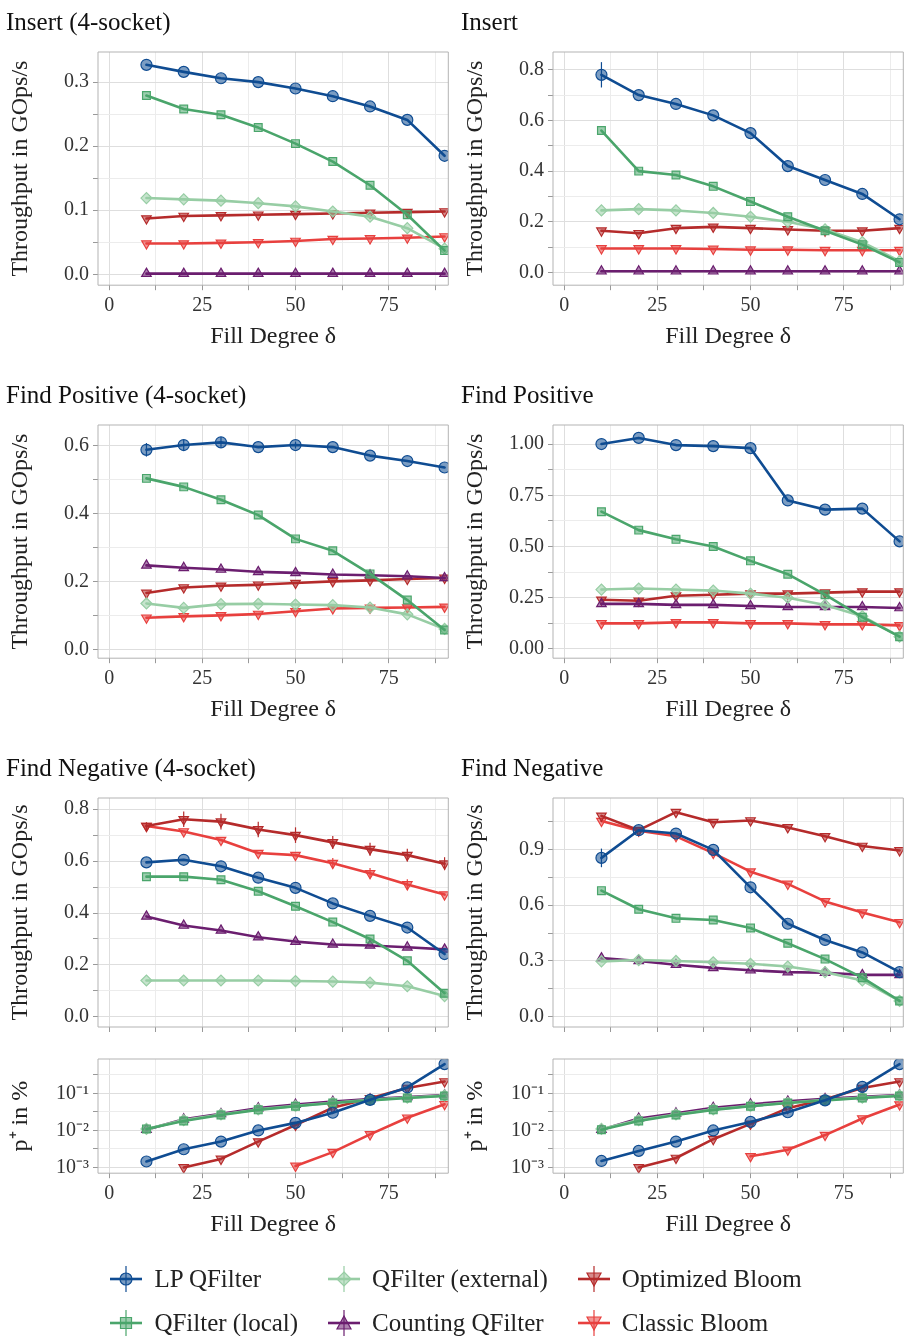  I want to click on legend-label: QFilter (local), so click(226, 1322).